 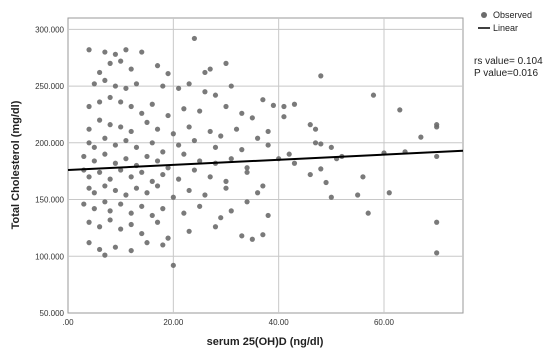 What do you see at coordinates (16, 164) in the screenshot?
I see `y-axis-title: Total Cholesterol (mg/dl)` at bounding box center [16, 164].